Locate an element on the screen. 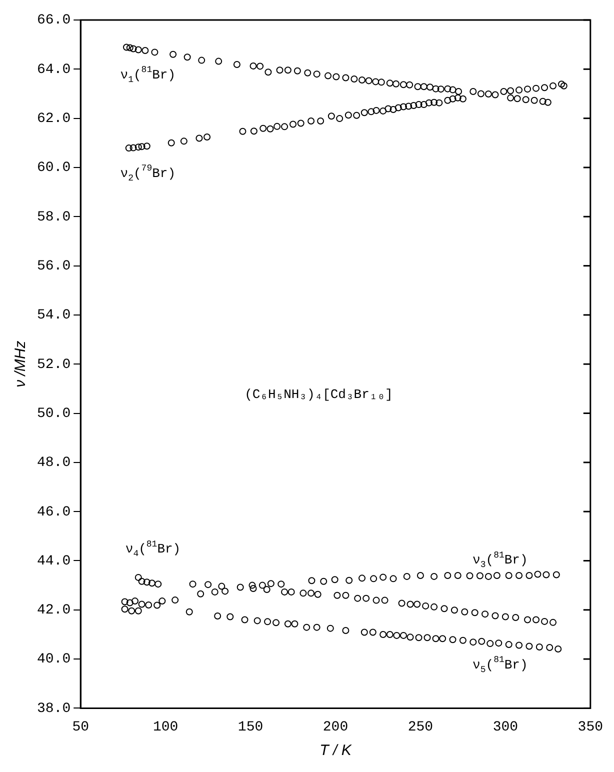 The image size is (614, 772). y-tick-label: 66.0 is located at coordinates (53, 20).